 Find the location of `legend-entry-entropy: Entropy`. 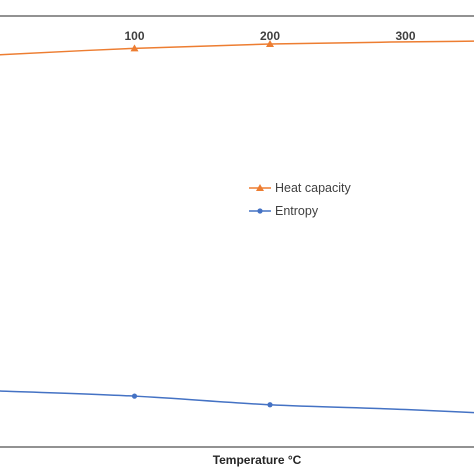

legend-entry-entropy: Entropy is located at coordinates (284, 211).